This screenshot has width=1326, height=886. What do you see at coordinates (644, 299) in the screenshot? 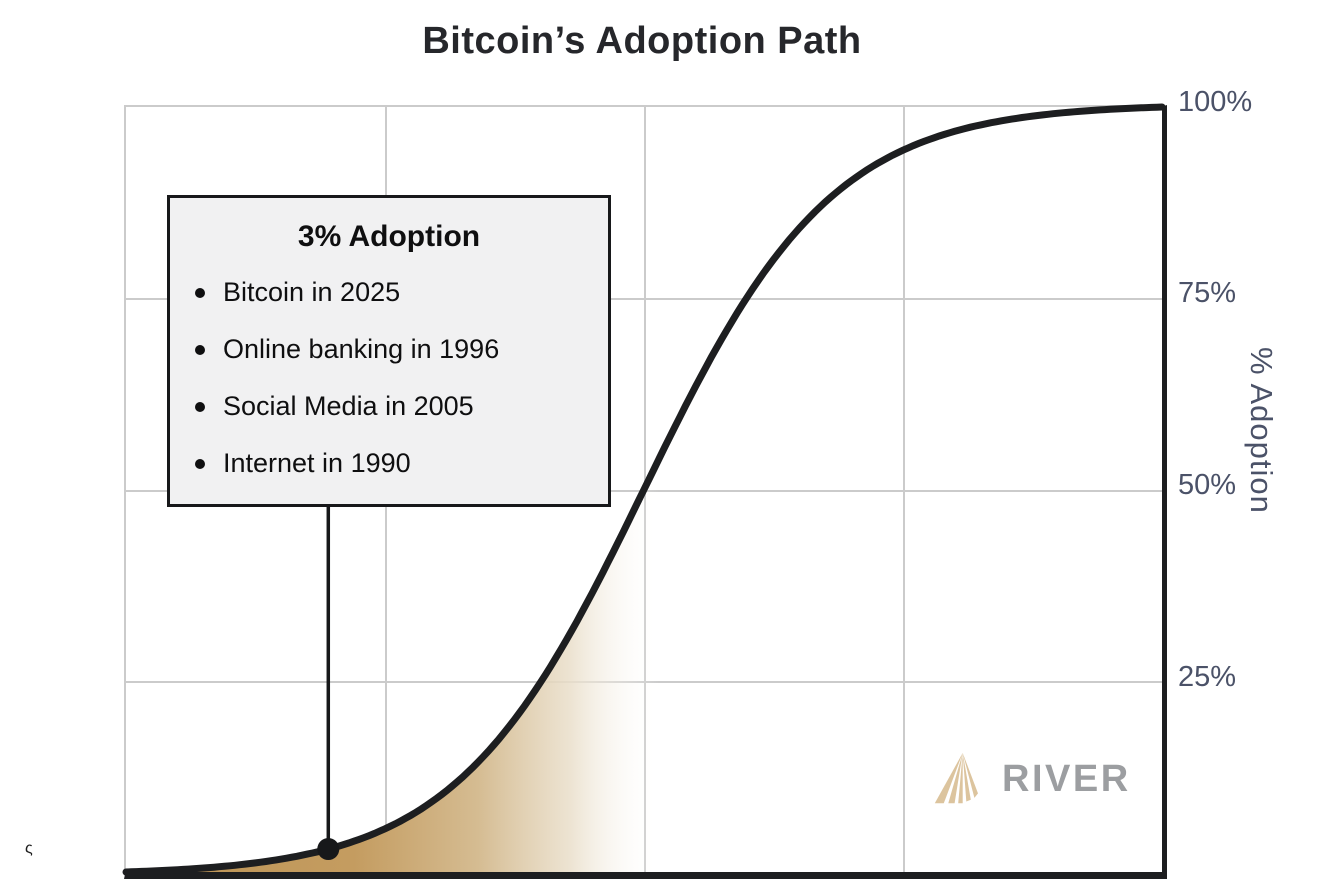
I see `horizontal-gridline-75pct` at bounding box center [644, 299].